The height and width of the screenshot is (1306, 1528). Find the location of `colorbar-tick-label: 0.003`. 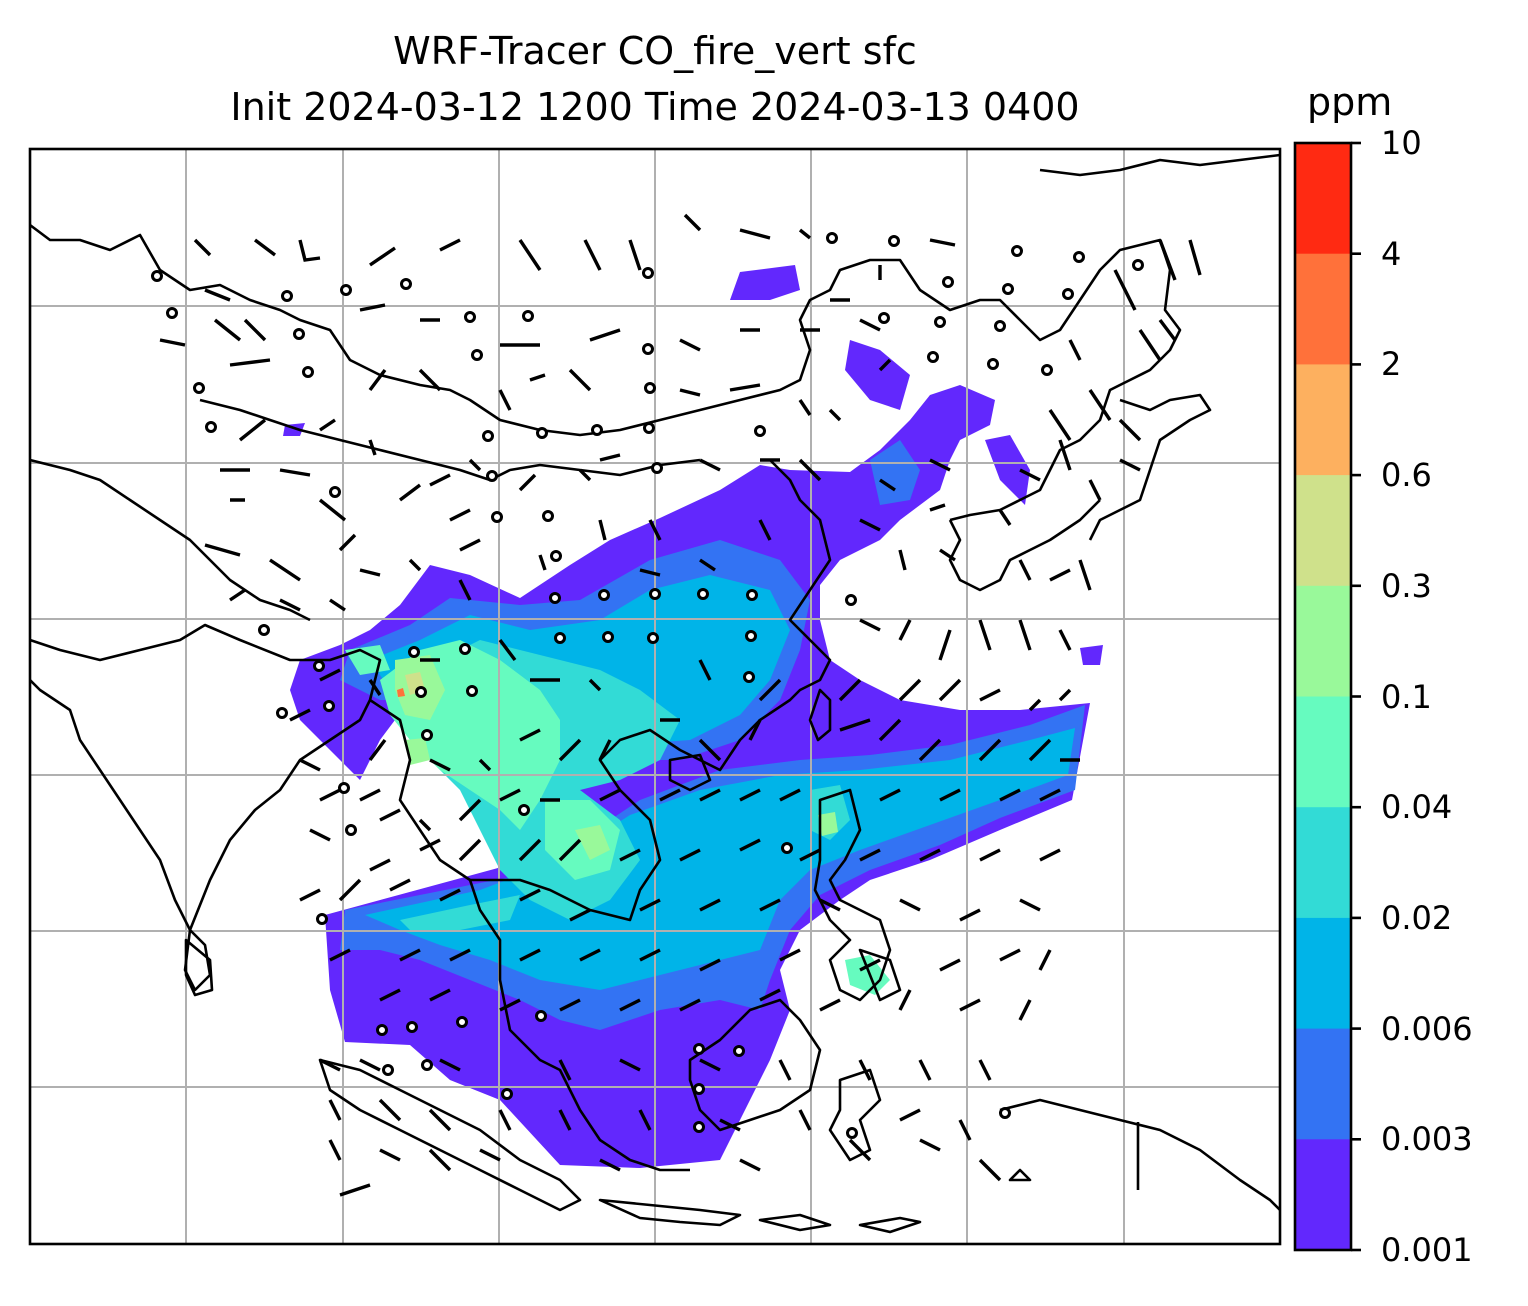

colorbar-tick-label: 0.003 is located at coordinates (1427, 1139).